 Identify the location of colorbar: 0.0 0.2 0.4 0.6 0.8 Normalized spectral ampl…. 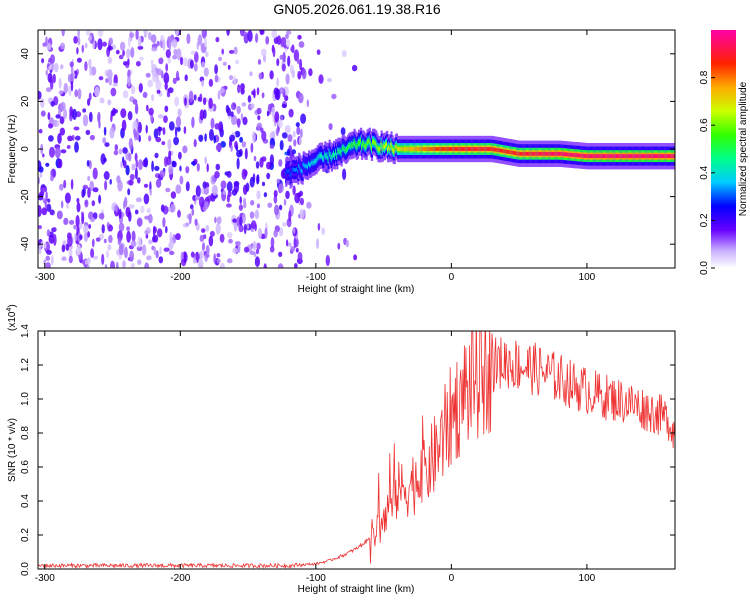
(724, 152).